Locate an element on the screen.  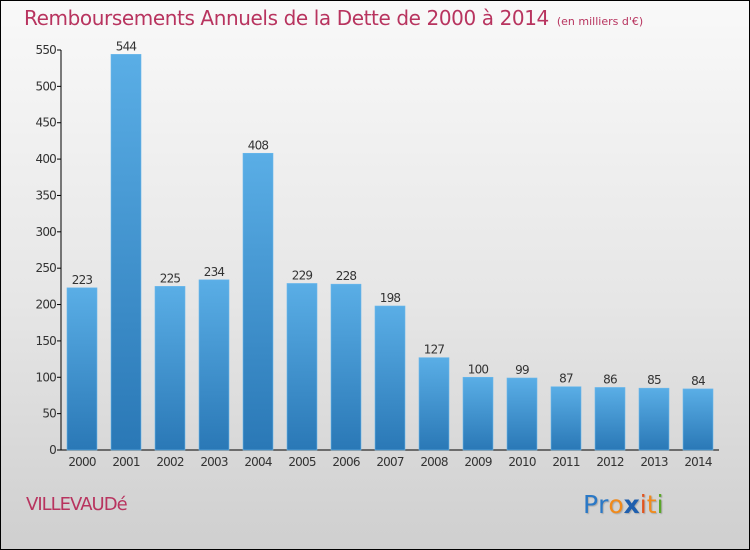
y-tick-label: 350 is located at coordinates (45, 195).